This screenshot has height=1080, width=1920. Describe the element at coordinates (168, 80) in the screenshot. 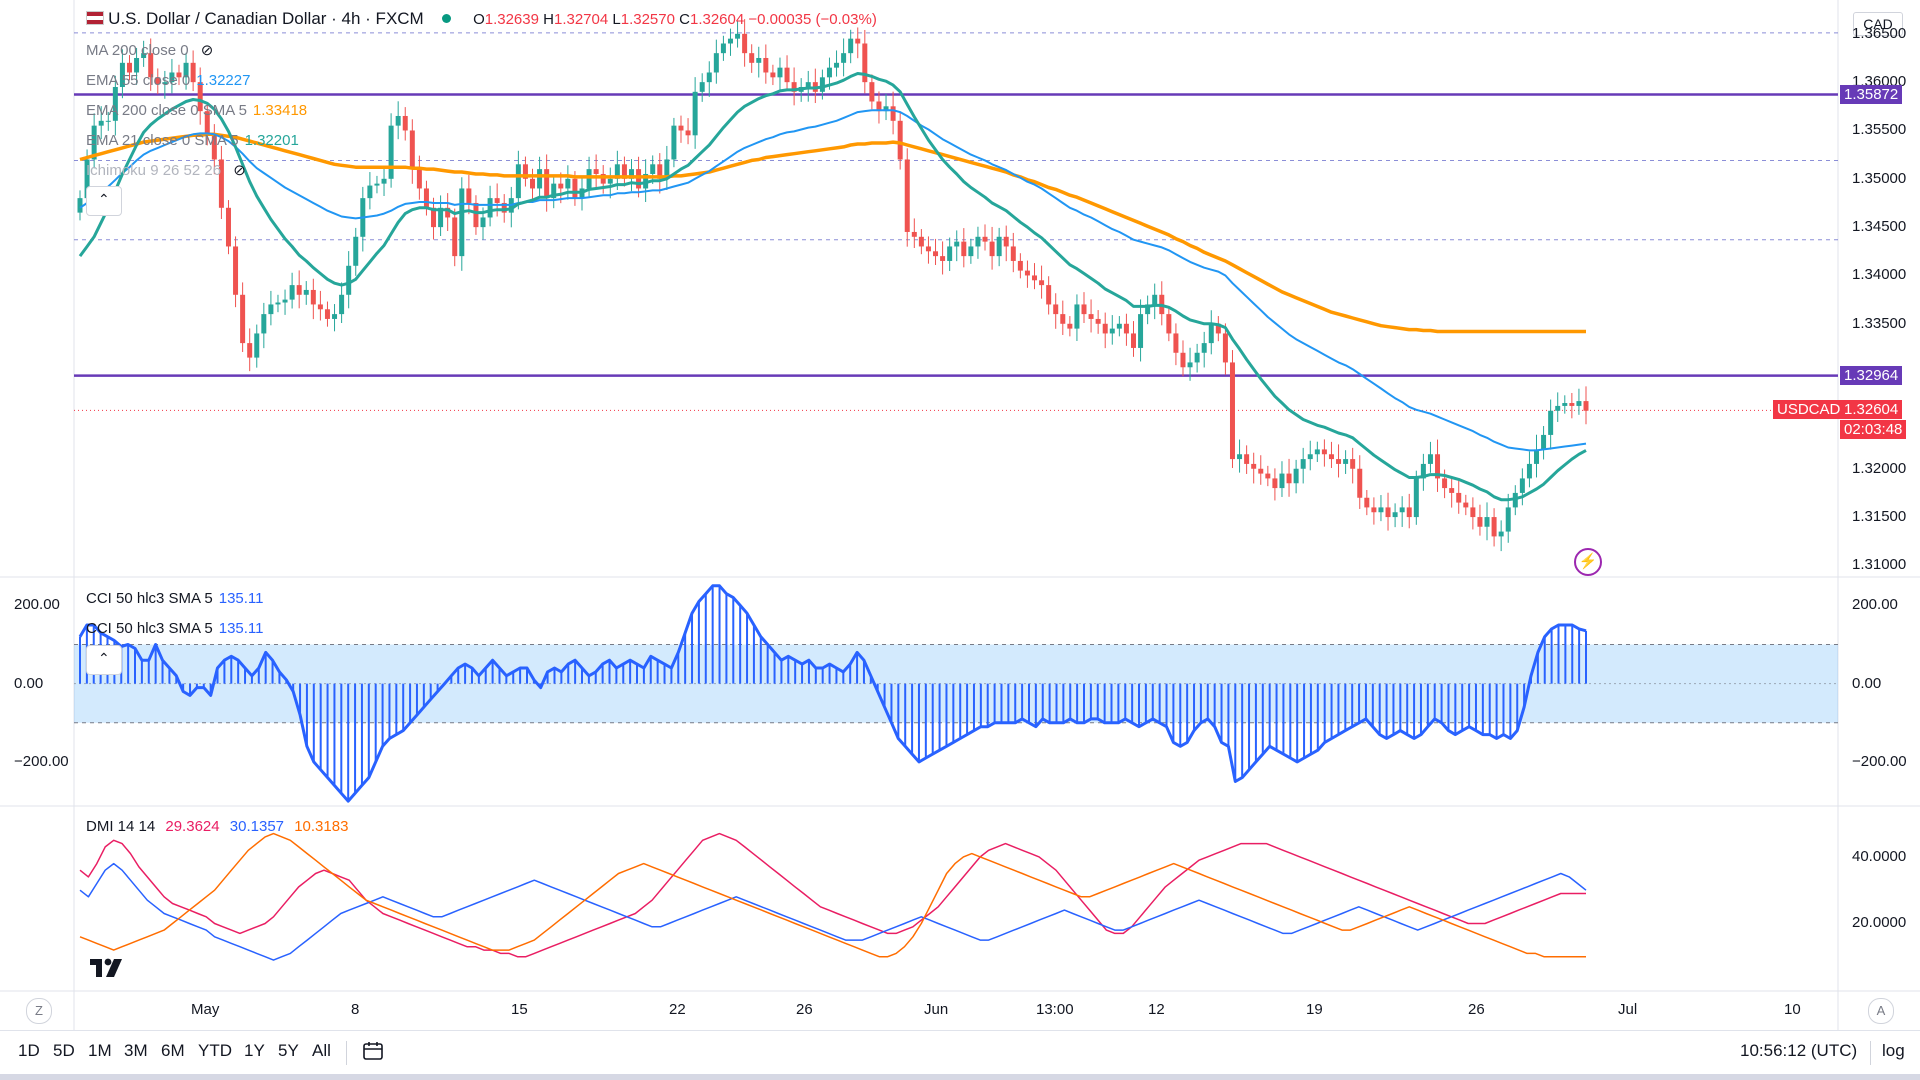

I see `indicator-legend-ema55: EMA 55 close 0 1.32227` at that location.